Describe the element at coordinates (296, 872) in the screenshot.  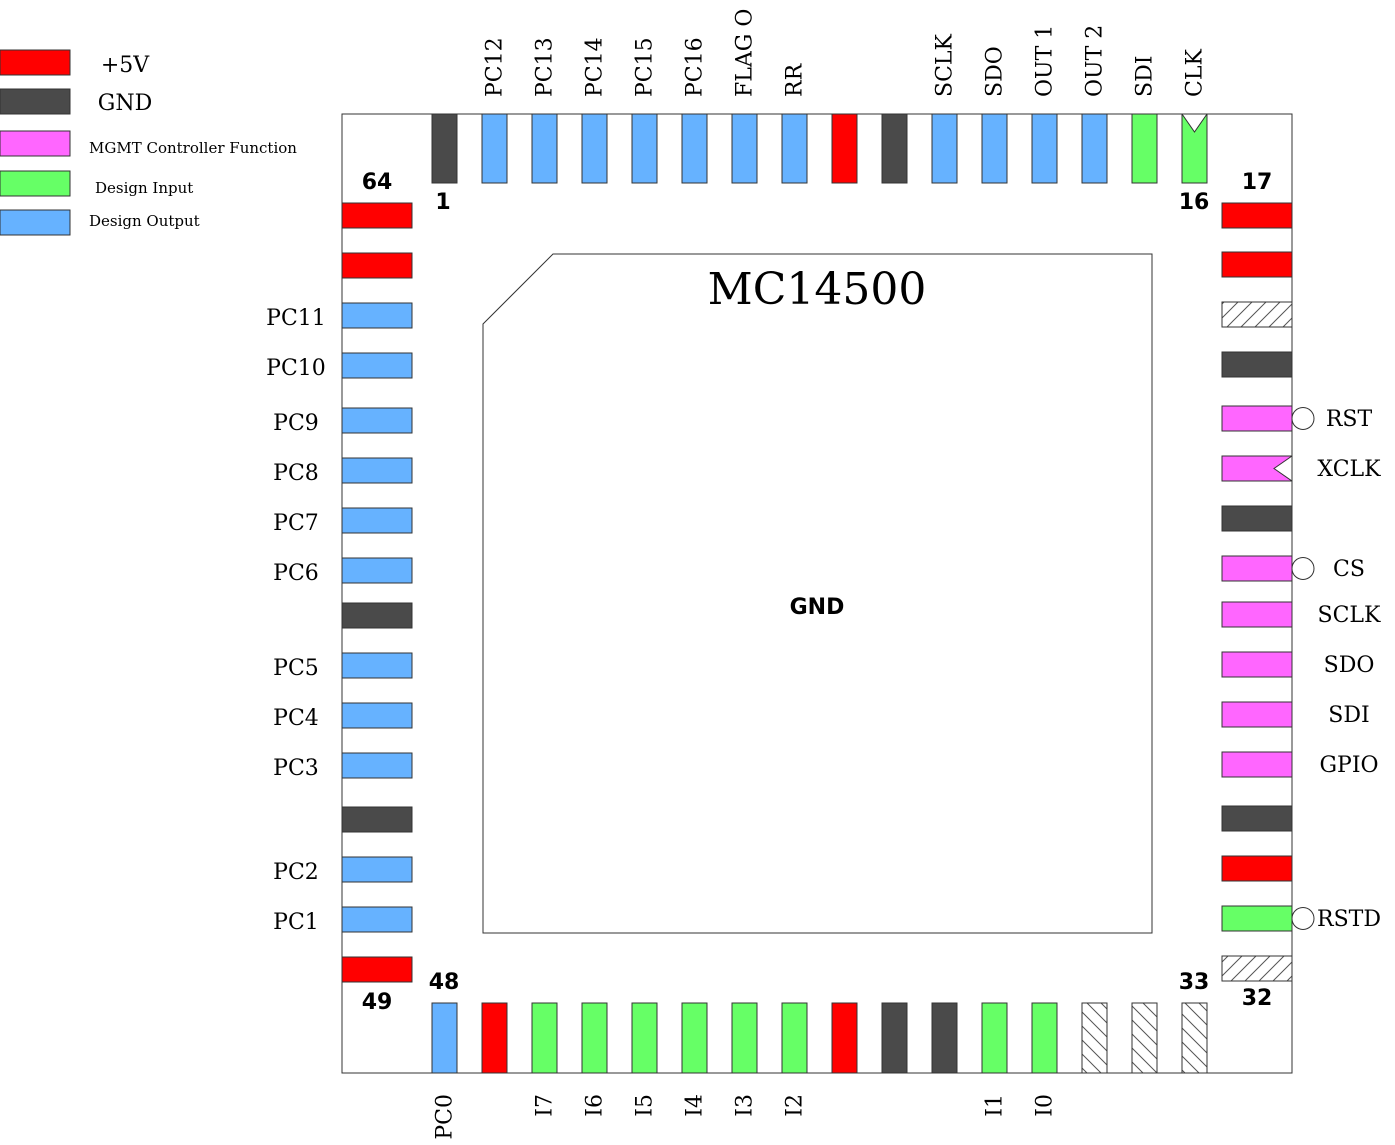
I see `left-pin-label-pc2: PC2` at that location.